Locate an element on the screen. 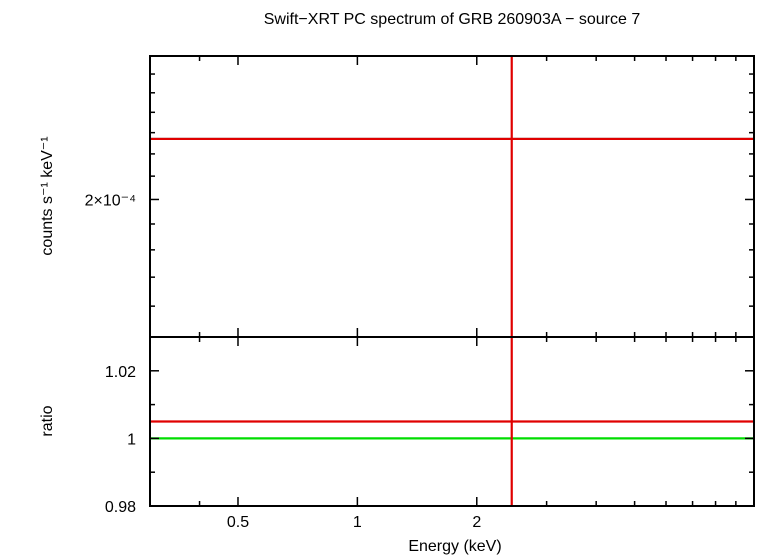 The width and height of the screenshot is (757, 555). x-tick-label: 2 is located at coordinates (476, 522).